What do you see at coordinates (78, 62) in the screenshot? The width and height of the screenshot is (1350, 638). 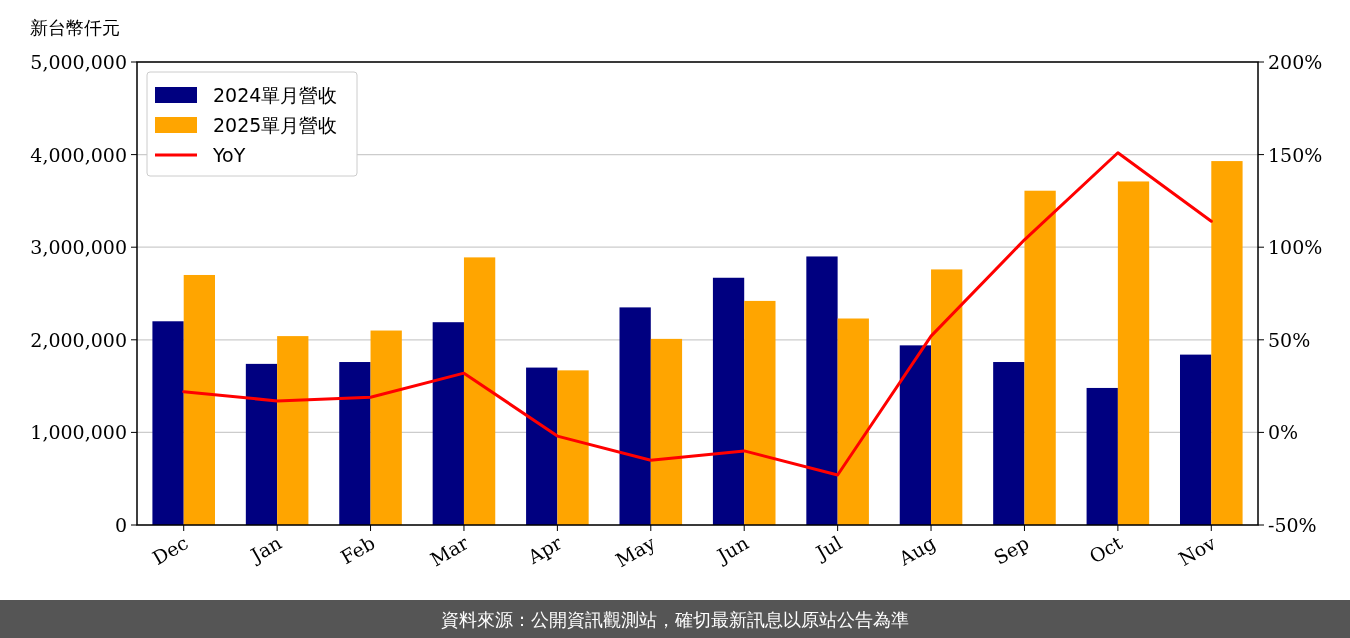 I see `y-tick-label: 5,000,000` at bounding box center [78, 62].